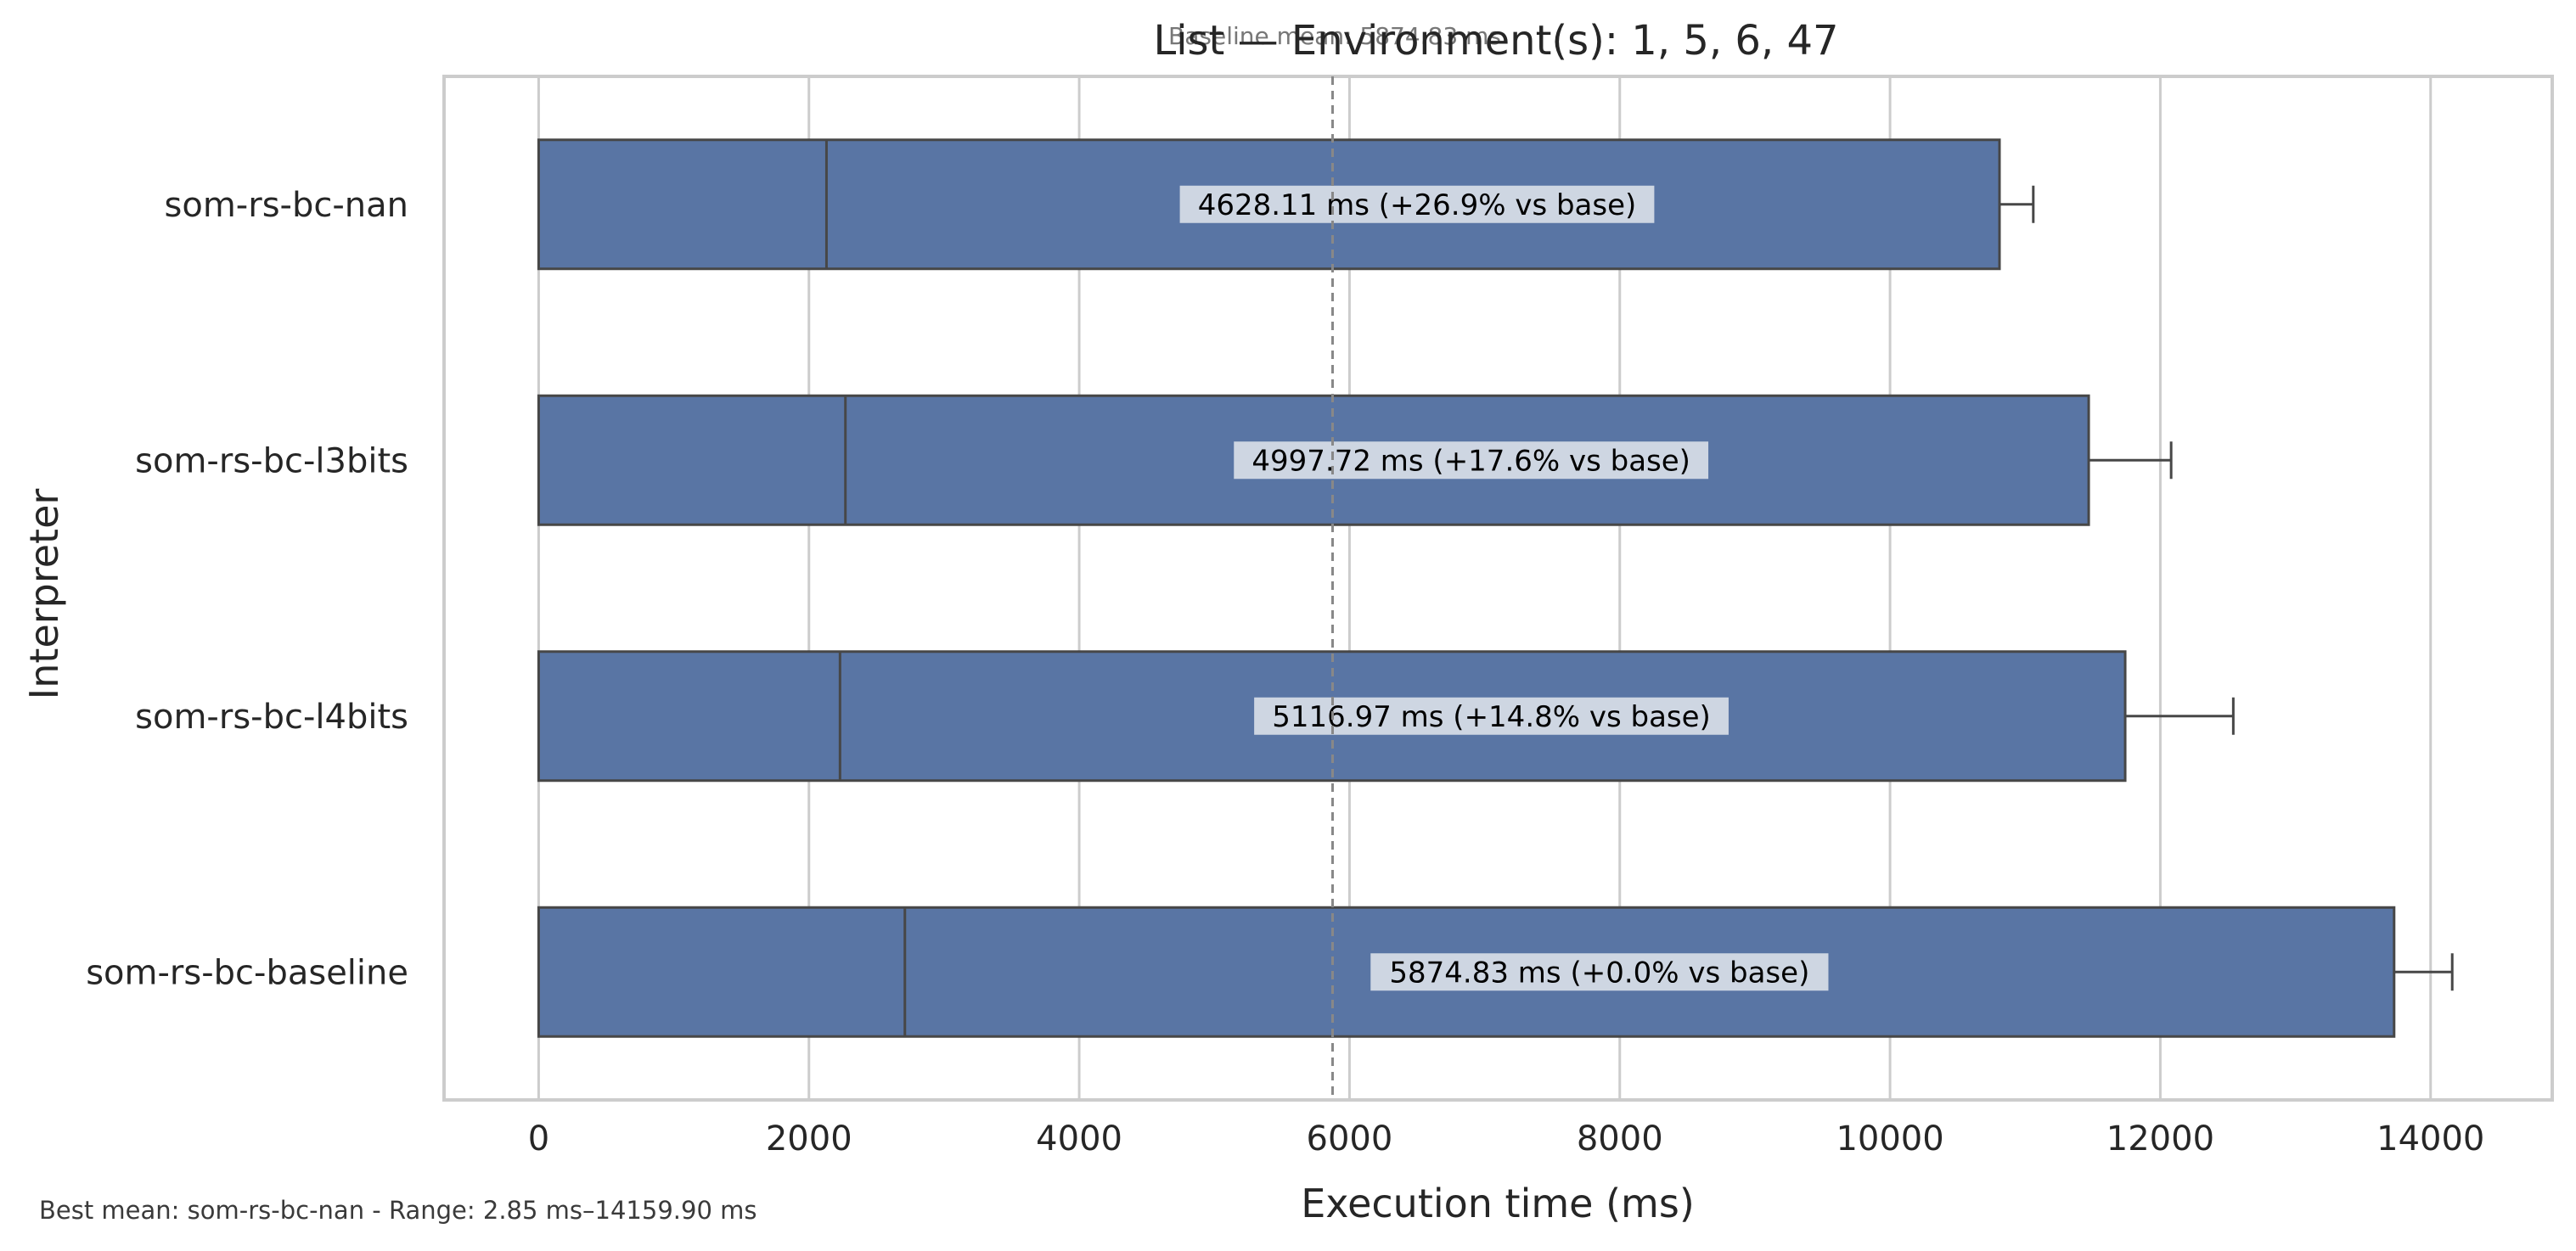 The height and width of the screenshot is (1251, 2576). Describe the element at coordinates (271, 461) in the screenshot. I see `y-tick-label: som-rs-bc-l3bits` at that location.